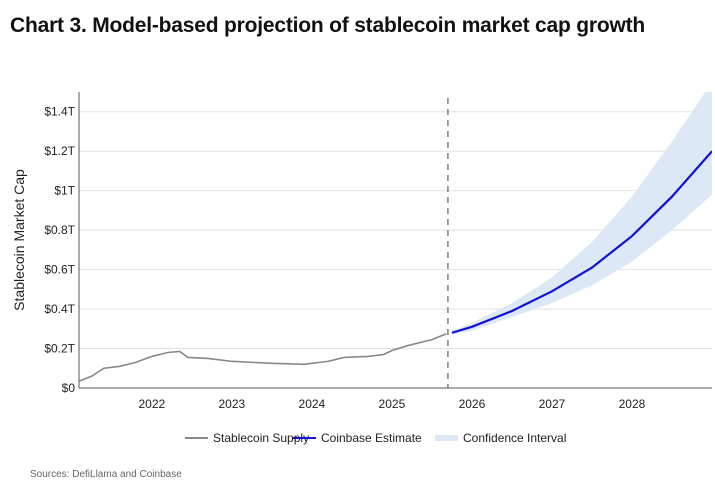 The image size is (715, 484). I want to click on y-tick-label: $1.2T, so click(59, 151).